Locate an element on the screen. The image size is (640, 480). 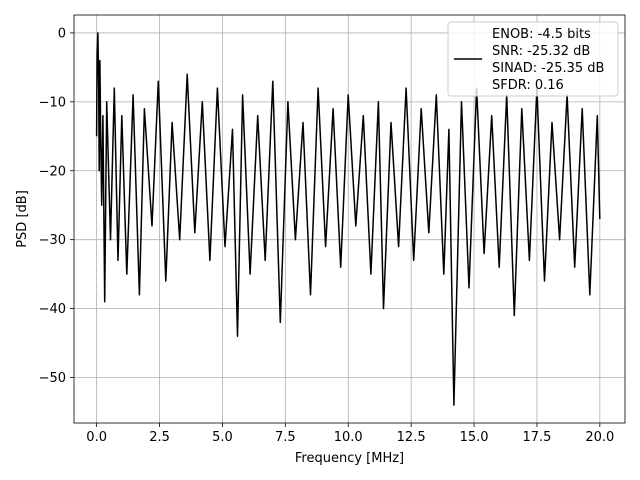
legend-entry-enob: ENOB: -4.5 bits is located at coordinates (541, 34).